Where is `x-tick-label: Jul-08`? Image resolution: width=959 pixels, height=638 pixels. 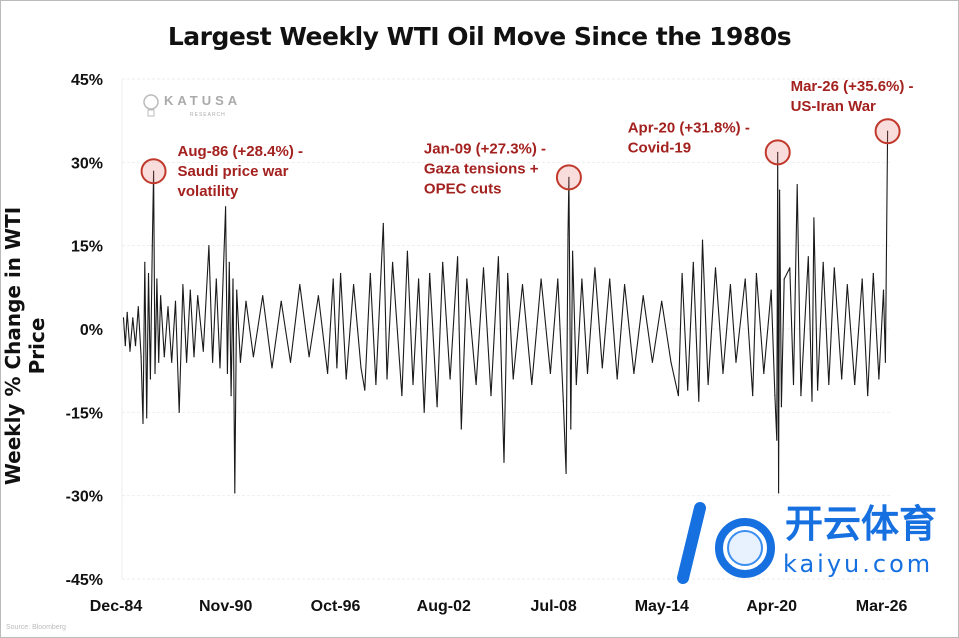
x-tick-label: Jul-08 is located at coordinates (554, 606).